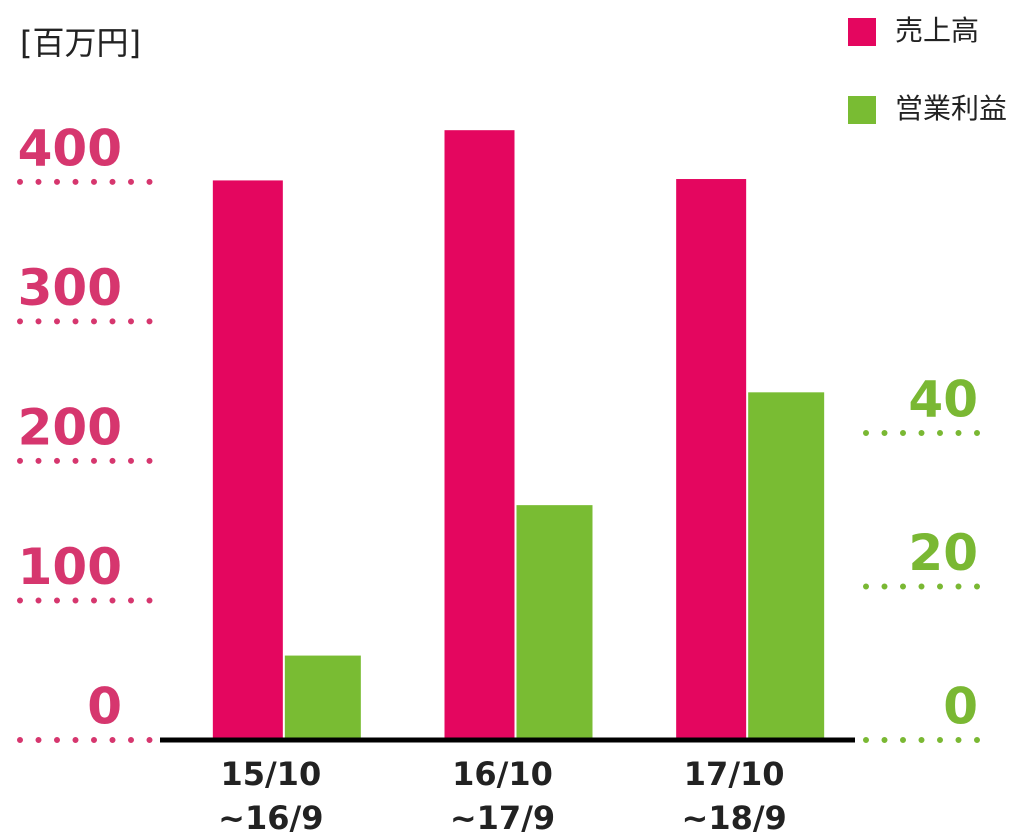 The height and width of the screenshot is (835, 1030). I want to click on legend-label: 営業利益, so click(951, 108).